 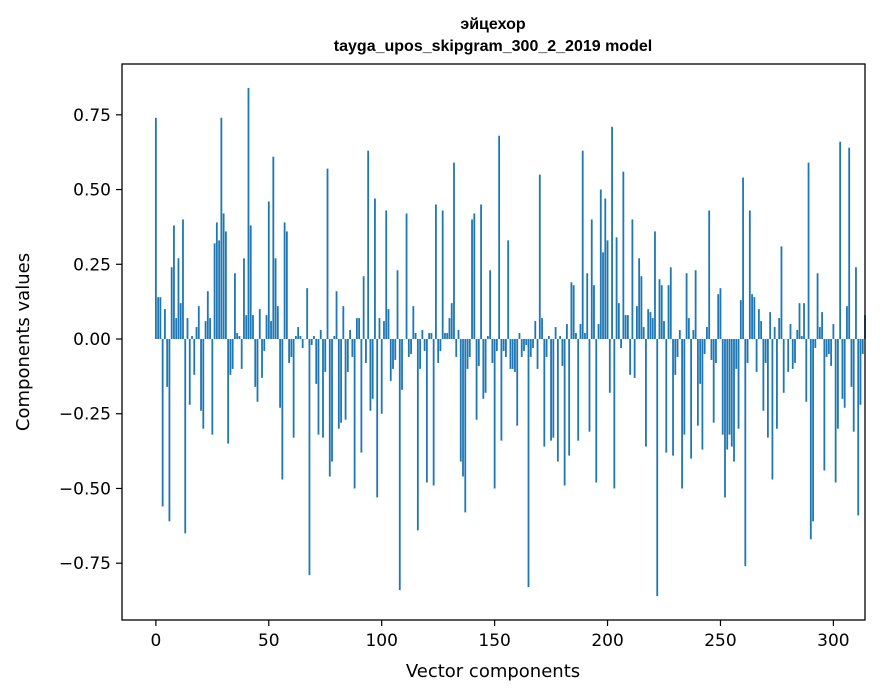 What do you see at coordinates (23, 342) in the screenshot?
I see `y-axis-label: Components values` at bounding box center [23, 342].